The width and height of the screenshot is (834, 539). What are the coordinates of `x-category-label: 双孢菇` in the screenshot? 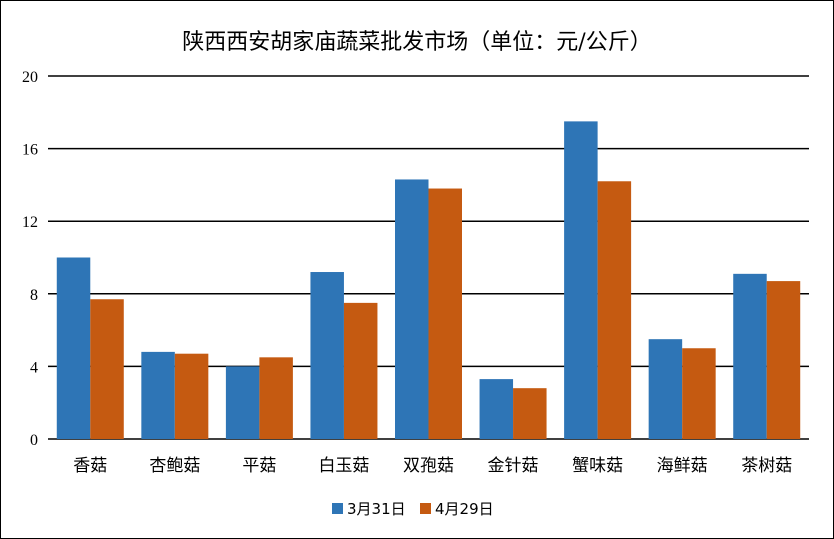 It's located at (428, 466).